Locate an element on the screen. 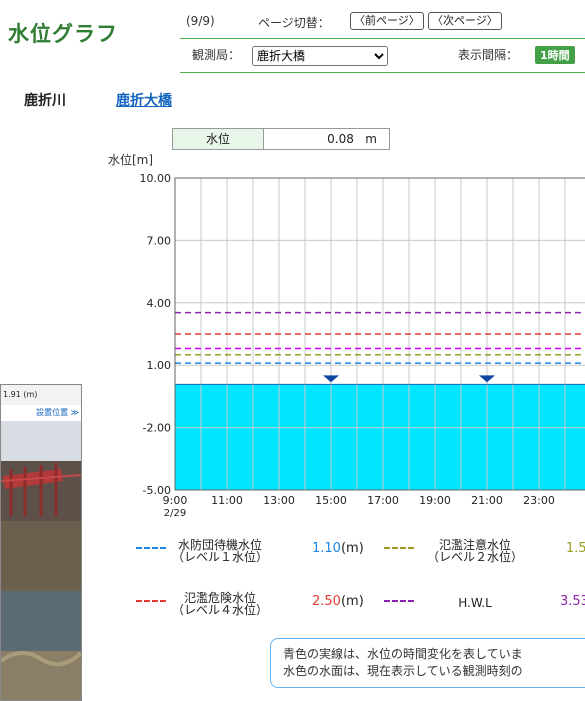 The image size is (585, 701). x-tick-label: 17:00 is located at coordinates (383, 500).